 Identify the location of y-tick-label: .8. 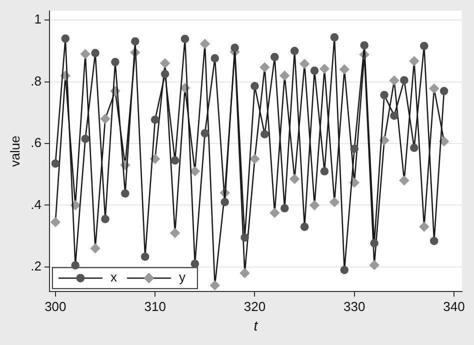
(36, 80).